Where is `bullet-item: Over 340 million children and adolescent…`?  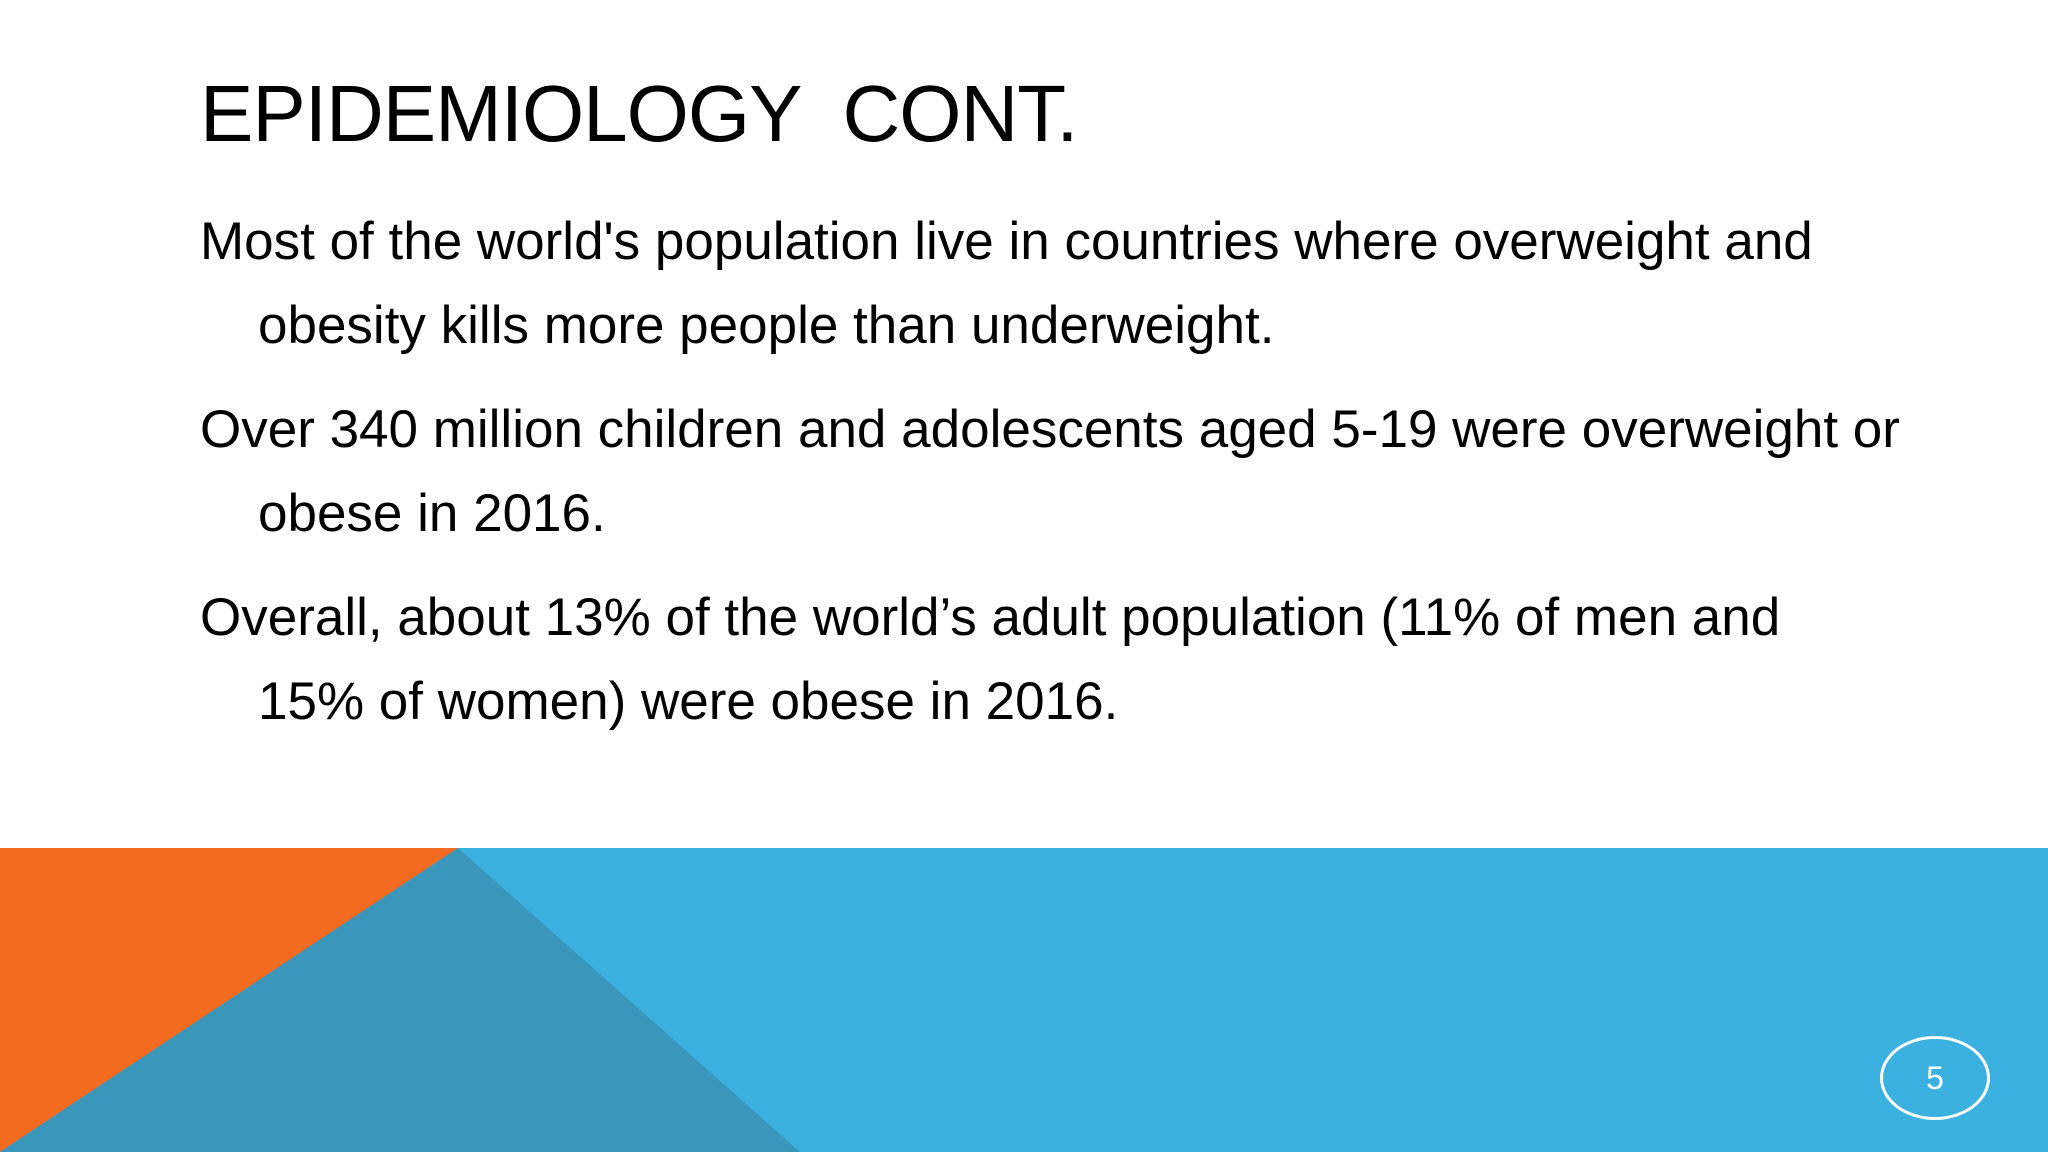
bullet-item: Over 340 million children and adolescent… is located at coordinates (1050, 471).